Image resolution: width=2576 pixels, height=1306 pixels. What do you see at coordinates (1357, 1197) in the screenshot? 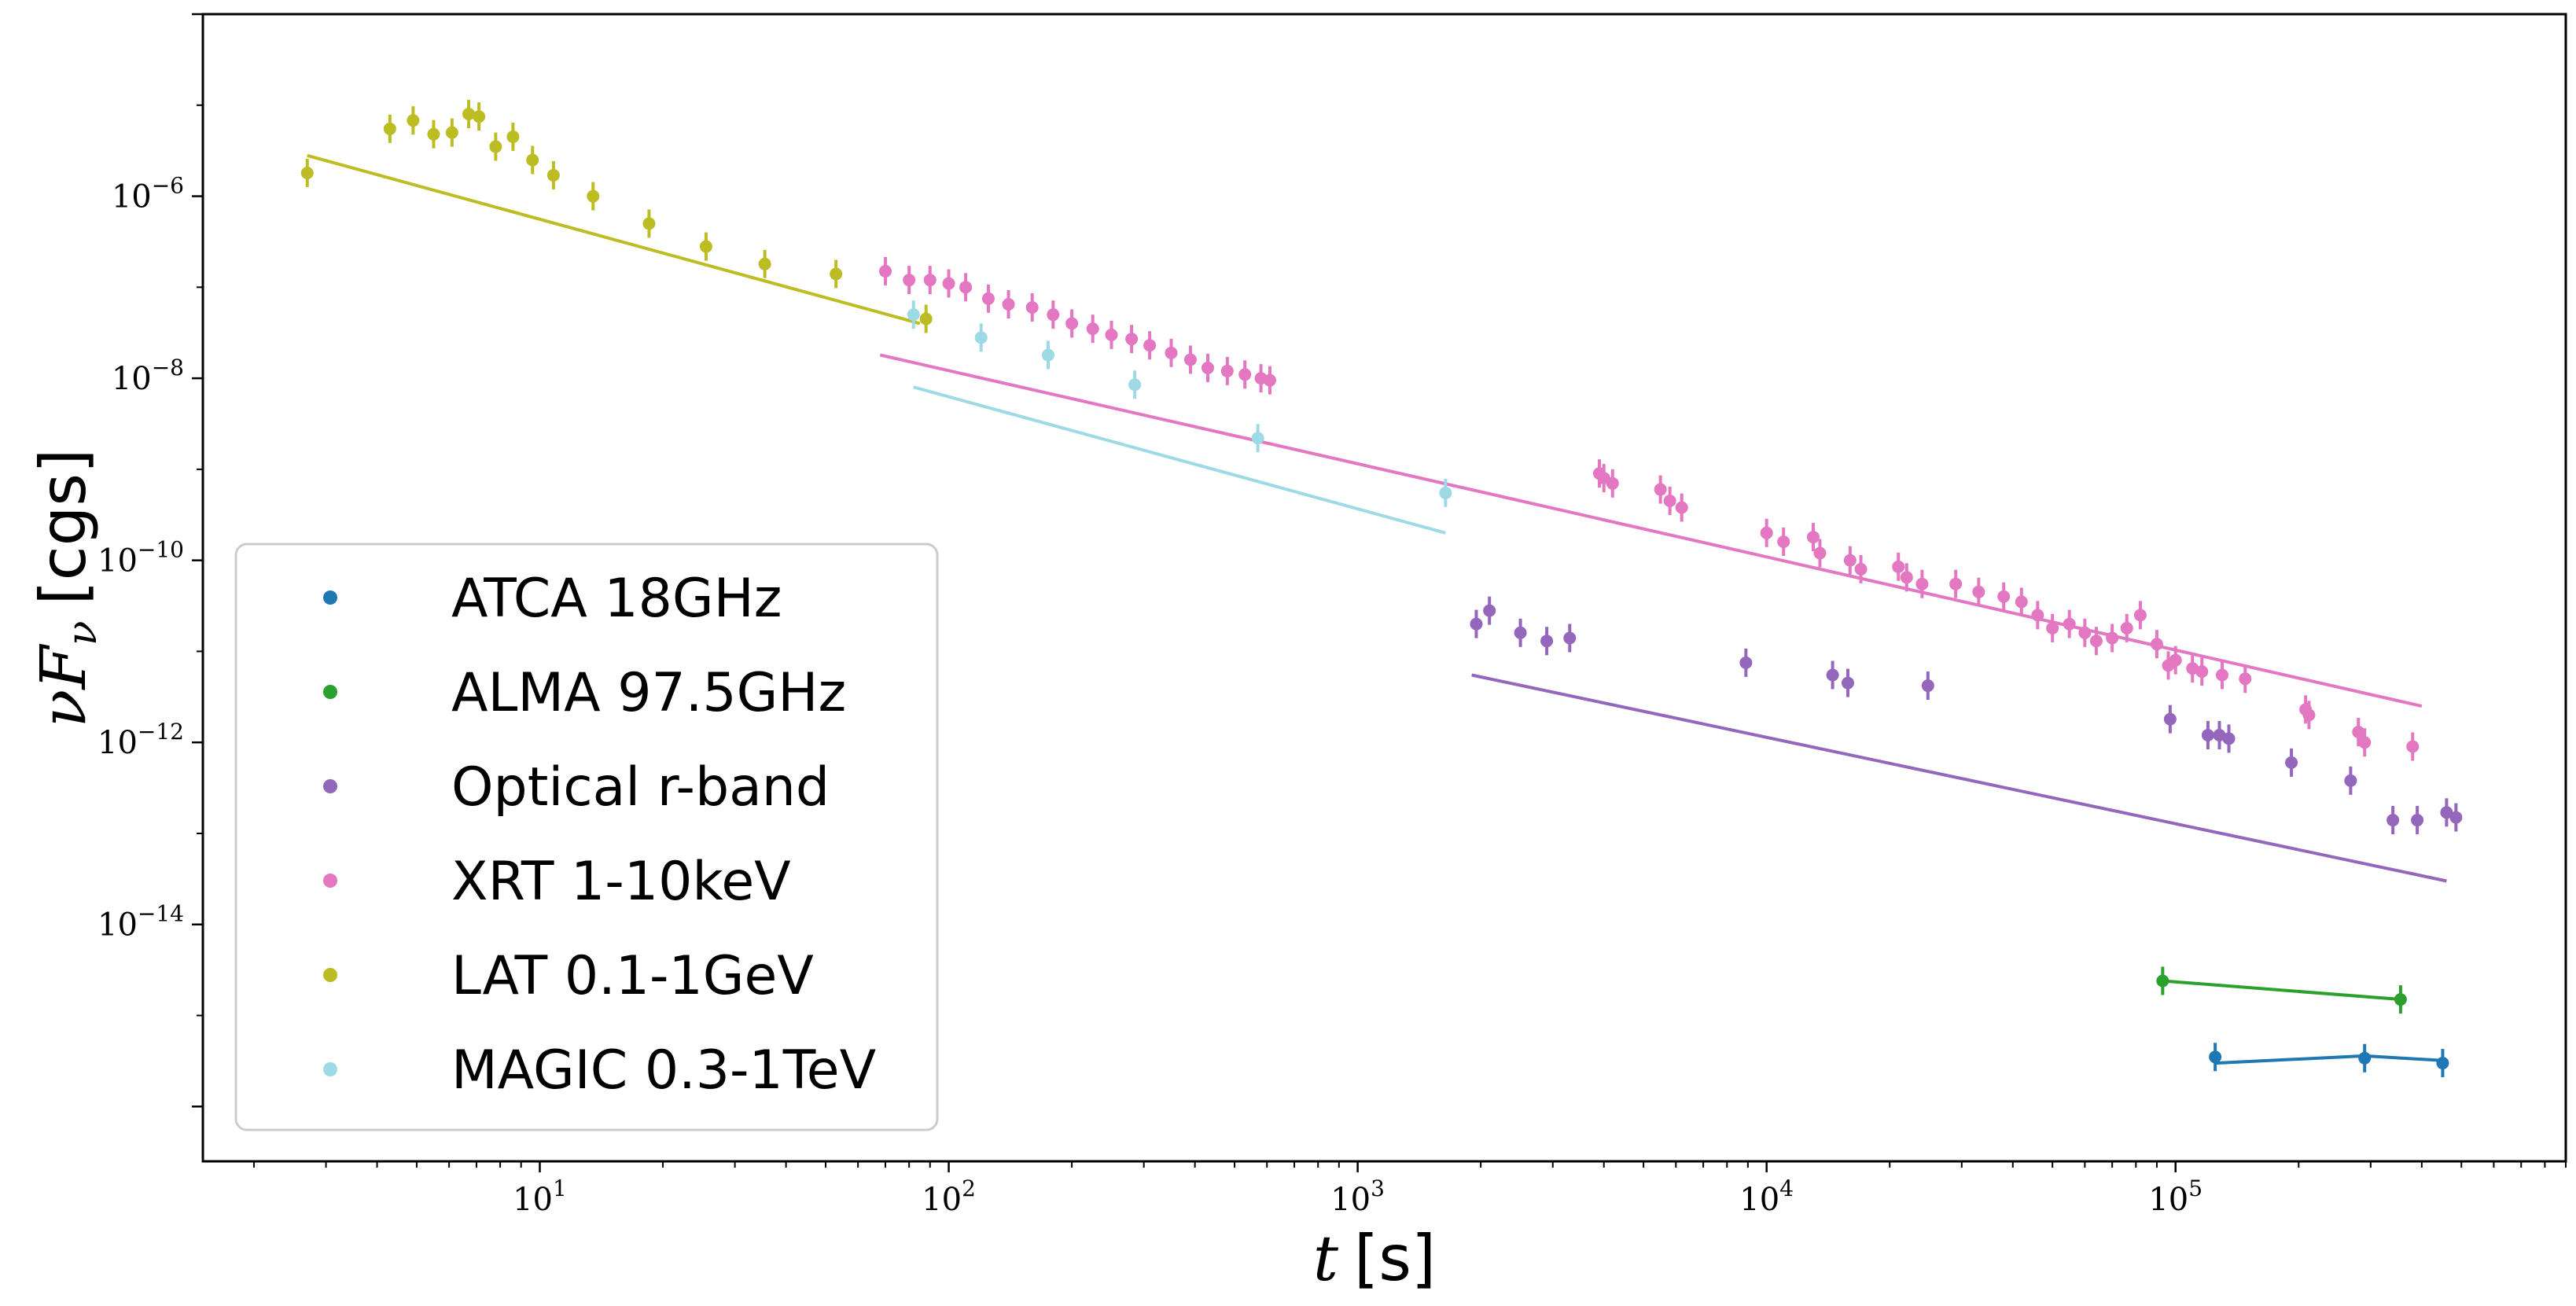
I see `x-tick-label: 10³` at bounding box center [1357, 1197].